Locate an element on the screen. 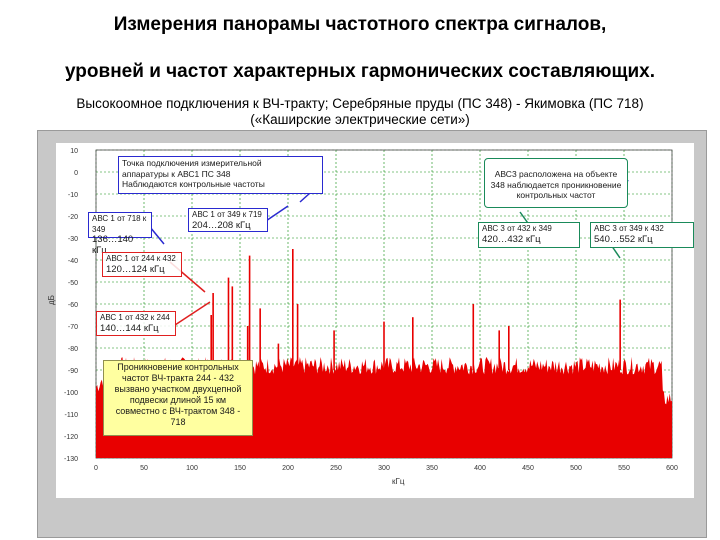 This screenshot has height=540, width=720. abc1-432-244-band: 140…144 кГц is located at coordinates (129, 328).